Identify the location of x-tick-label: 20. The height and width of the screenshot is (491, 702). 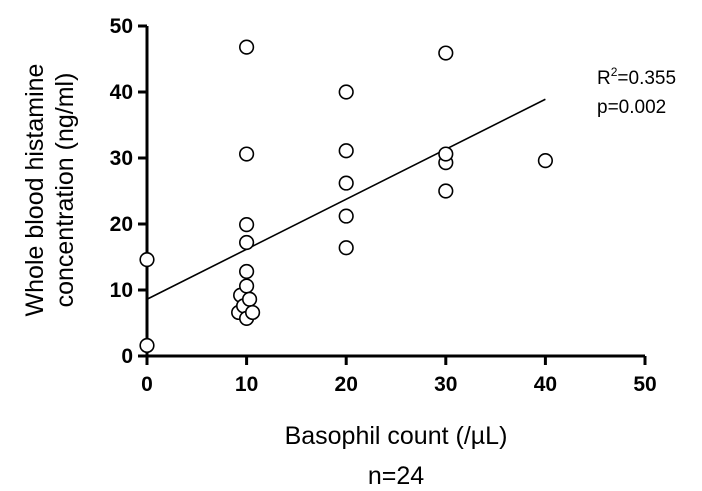
(346, 384).